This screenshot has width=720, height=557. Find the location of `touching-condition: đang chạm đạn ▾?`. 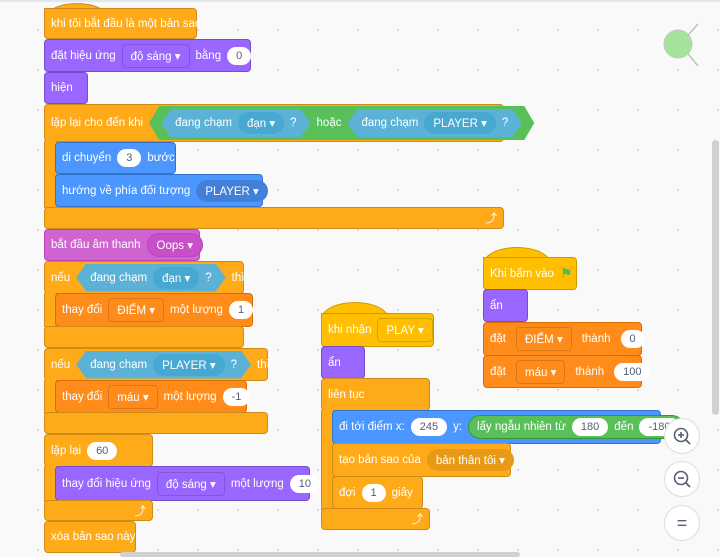

touching-condition: đang chạm đạn ▾? is located at coordinates (150, 278).